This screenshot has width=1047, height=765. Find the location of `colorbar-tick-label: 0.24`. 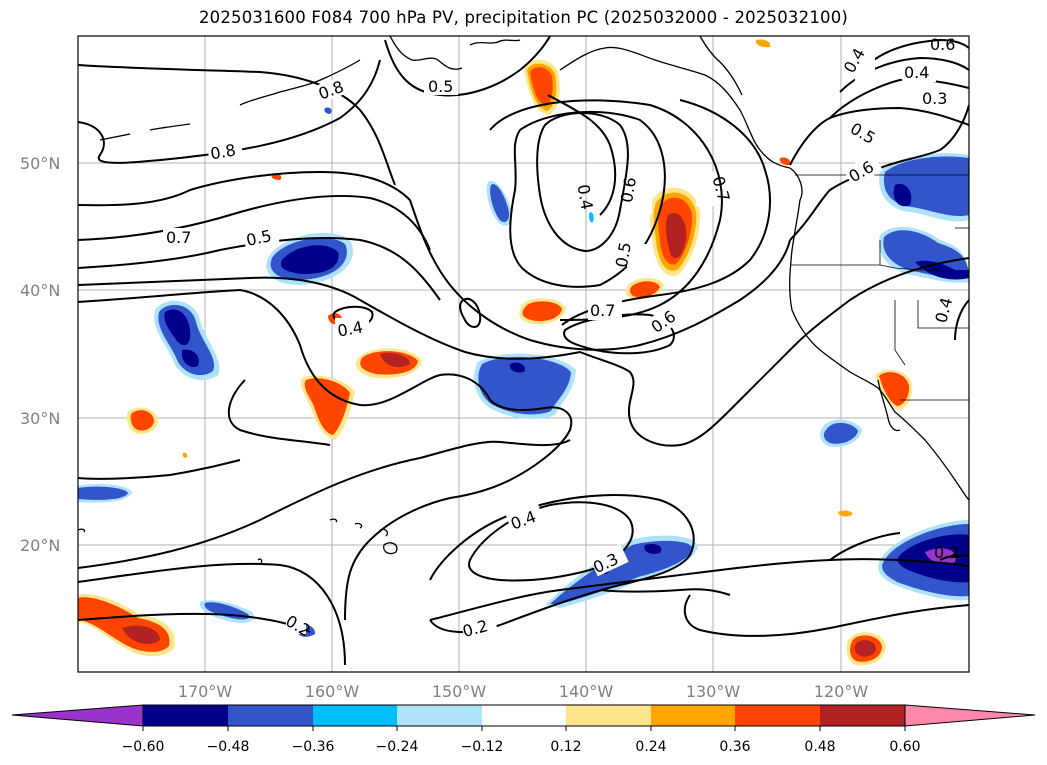

colorbar-tick-label: 0.24 is located at coordinates (650, 747).